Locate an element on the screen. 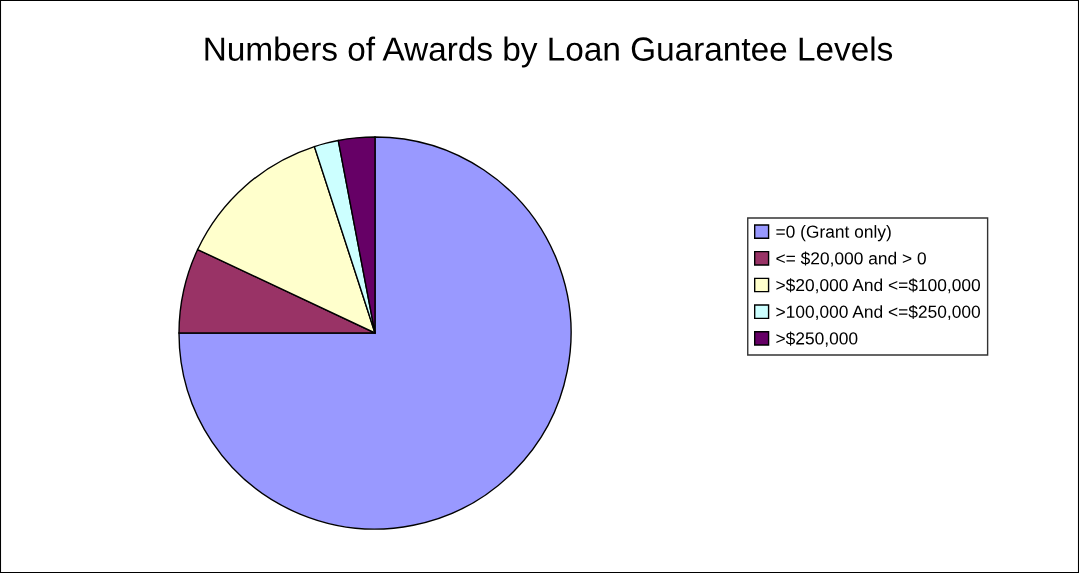 The image size is (1079, 573). legend-label: >$20,000 And <=$100,000 is located at coordinates (878, 286).